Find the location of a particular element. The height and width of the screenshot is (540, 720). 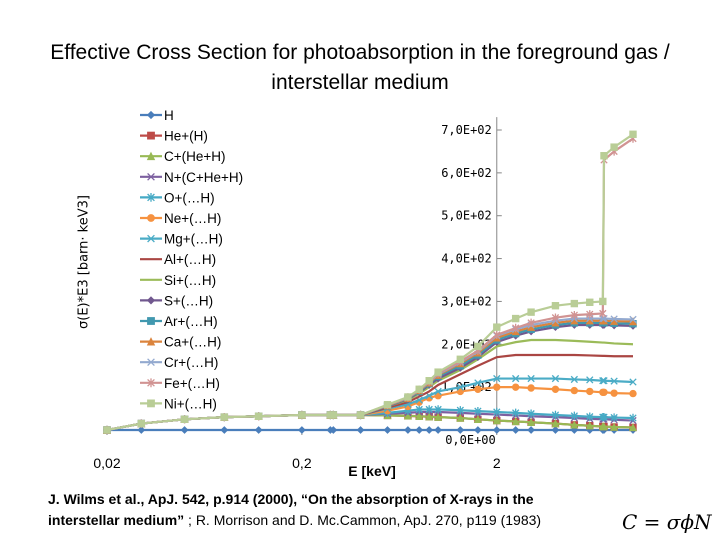

legend-label: Si+(…H) is located at coordinates (190, 280).